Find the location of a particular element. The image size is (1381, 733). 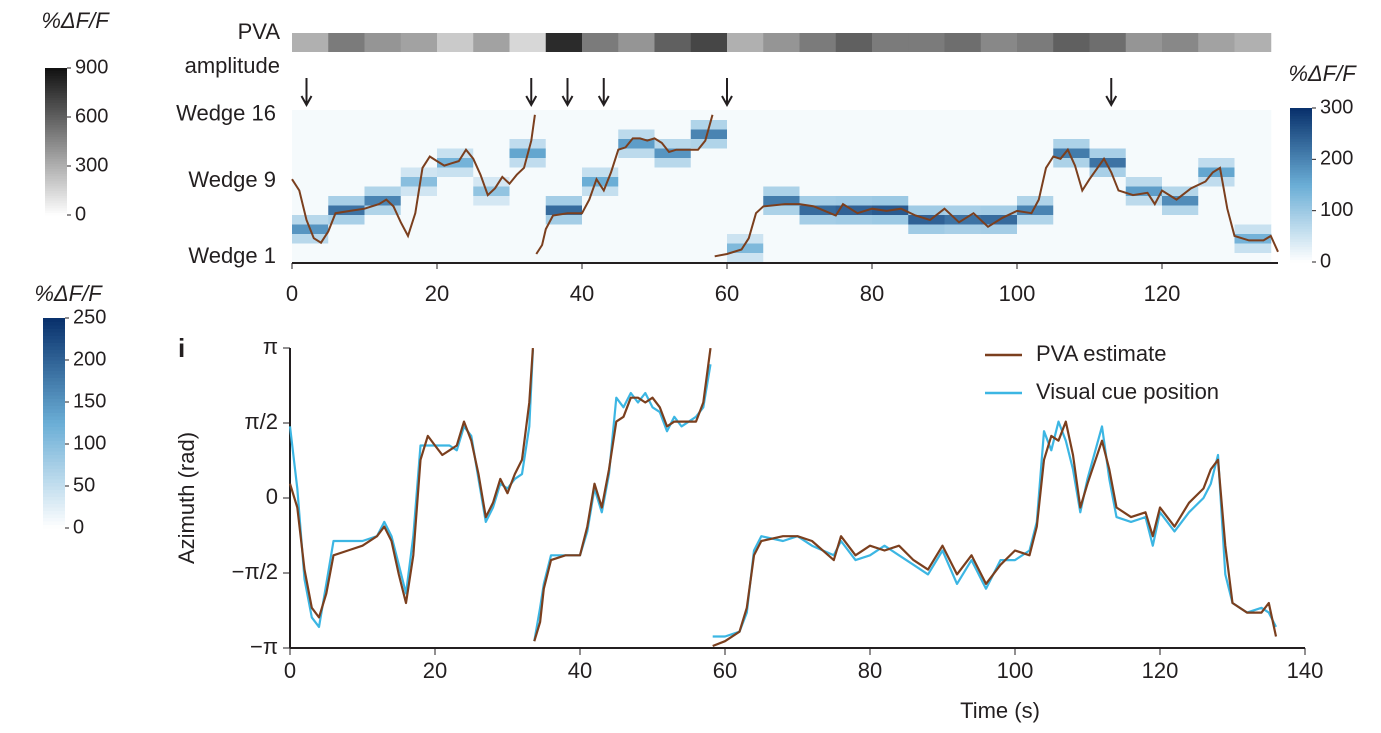

legend-label: PVA estimate is located at coordinates (1101, 353).